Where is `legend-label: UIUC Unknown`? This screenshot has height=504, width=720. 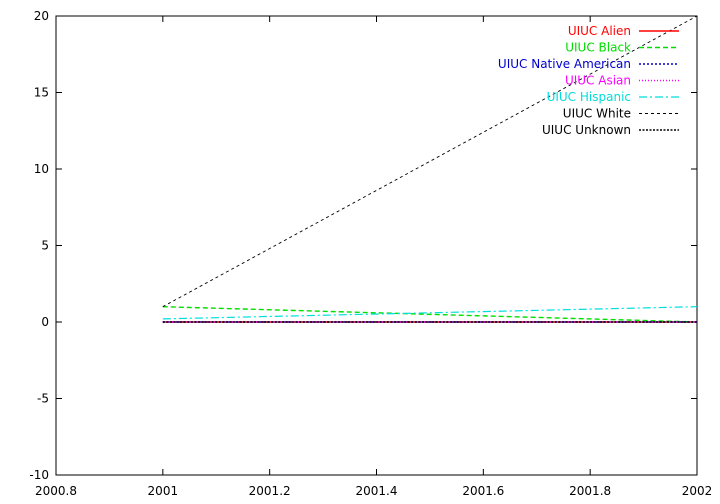
legend-label: UIUC Unknown is located at coordinates (586, 130).